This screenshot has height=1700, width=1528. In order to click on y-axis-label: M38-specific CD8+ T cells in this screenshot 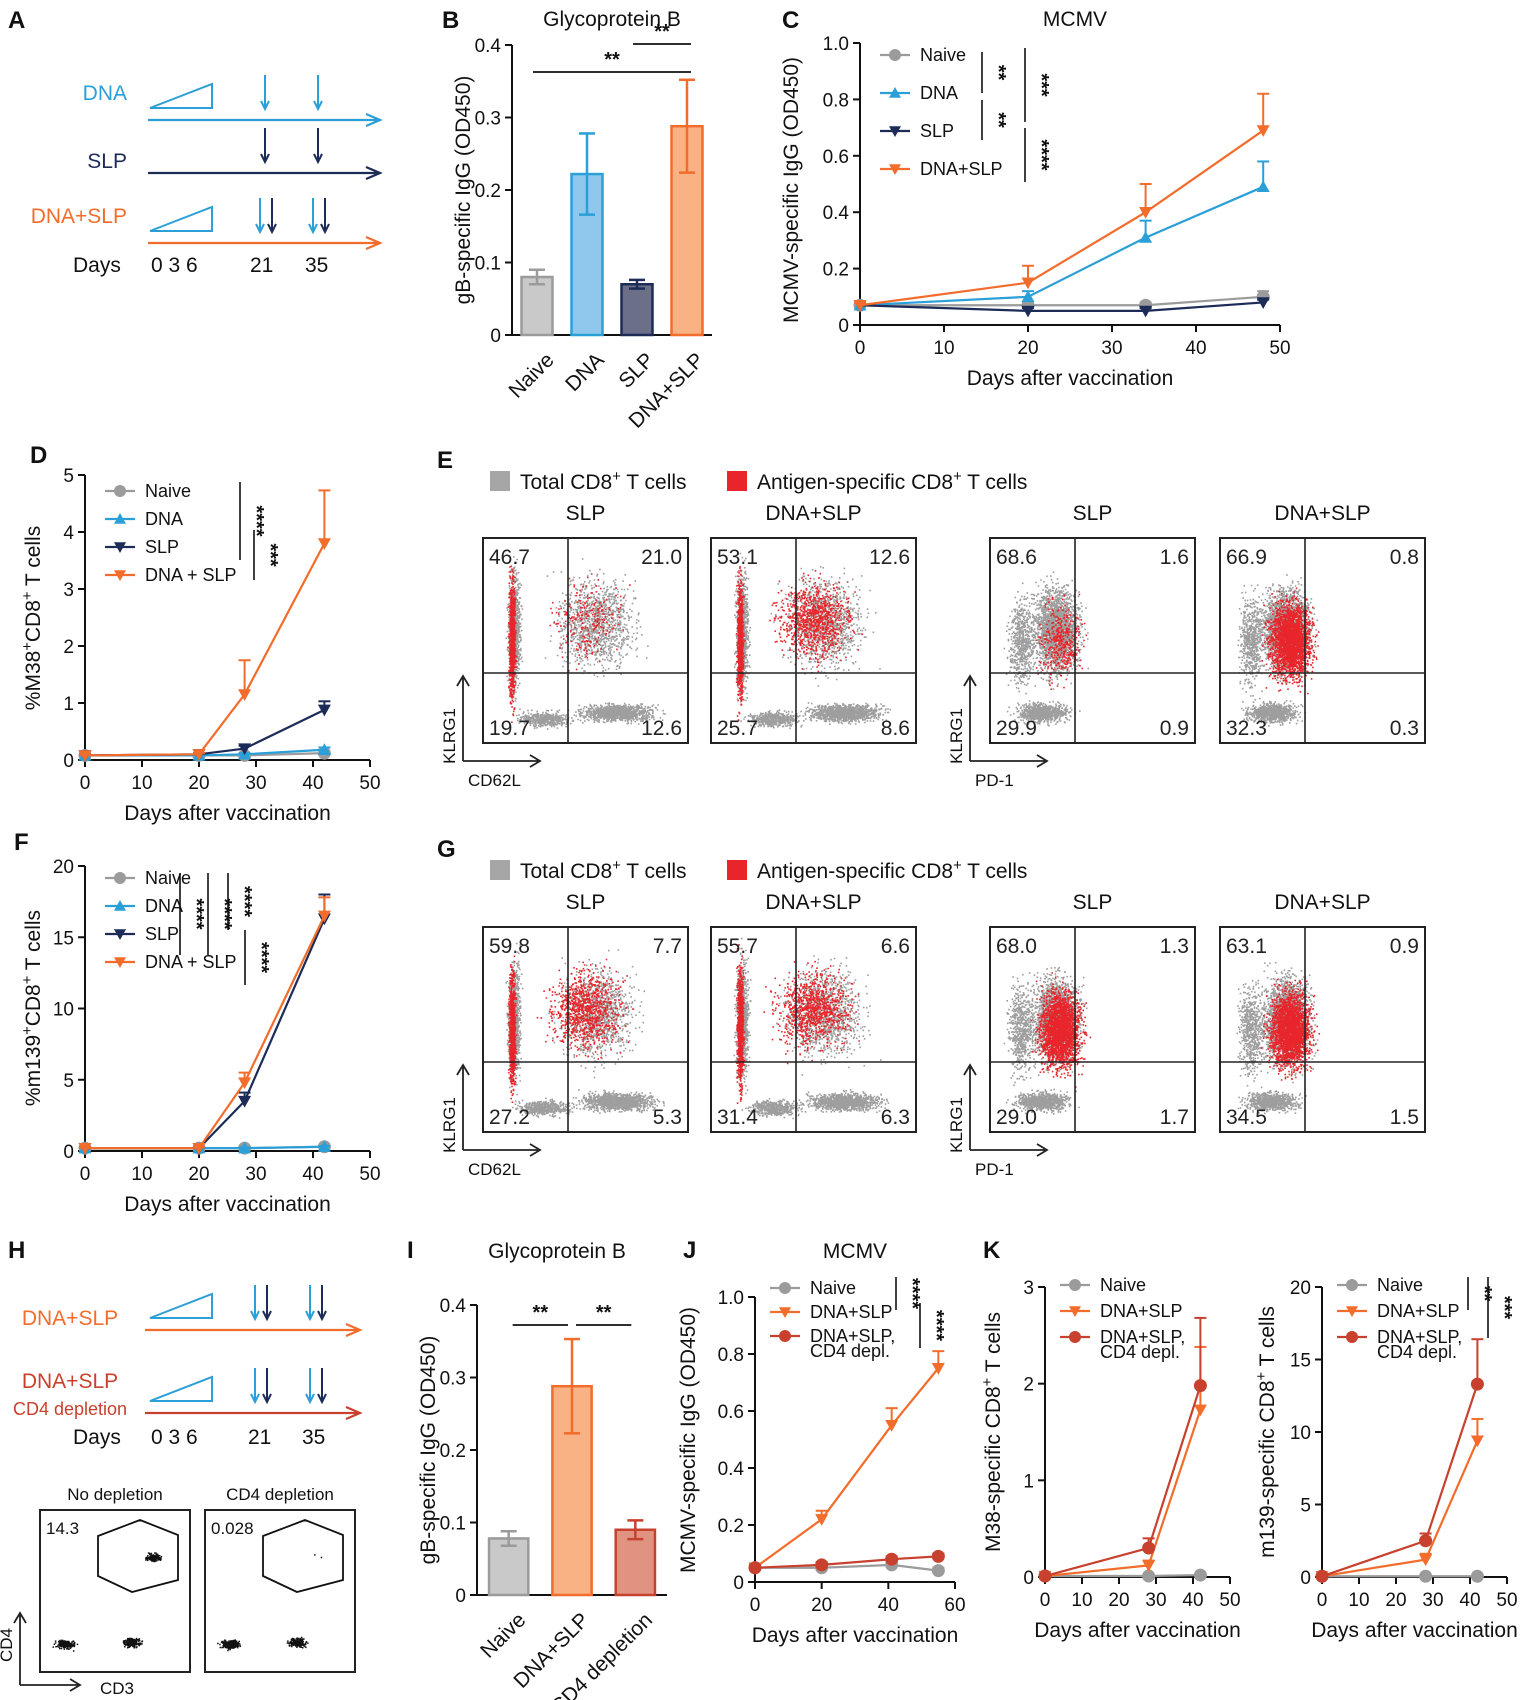, I will do `click(992, 1432)`.